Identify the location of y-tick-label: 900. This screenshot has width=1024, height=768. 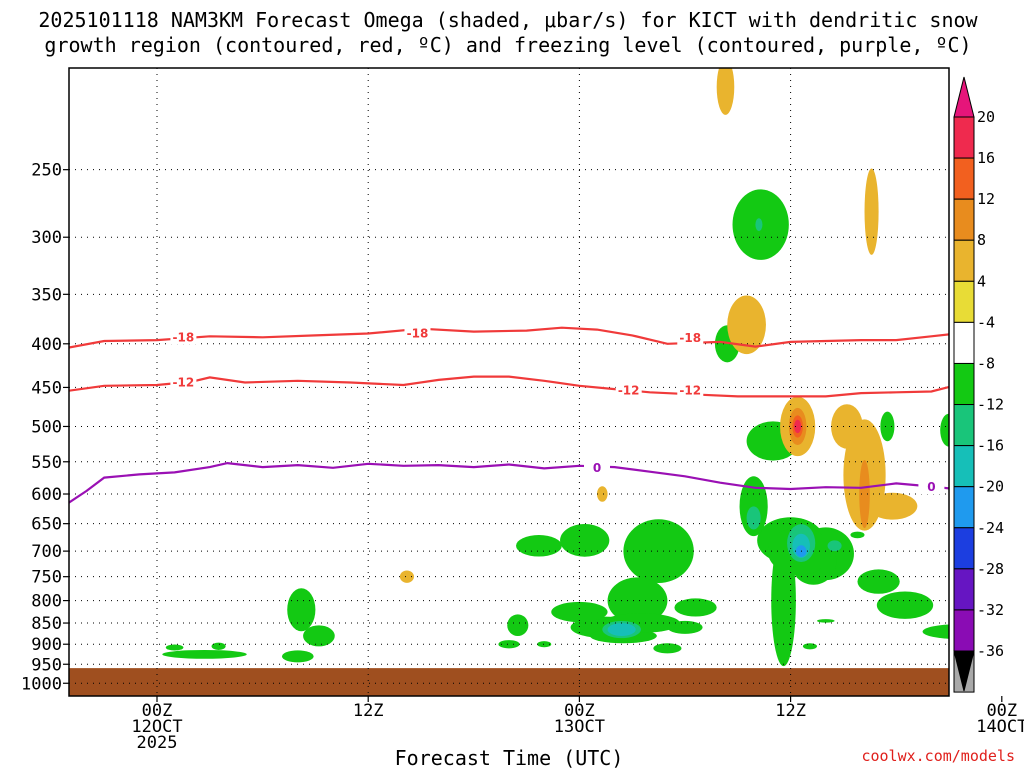
(46, 645).